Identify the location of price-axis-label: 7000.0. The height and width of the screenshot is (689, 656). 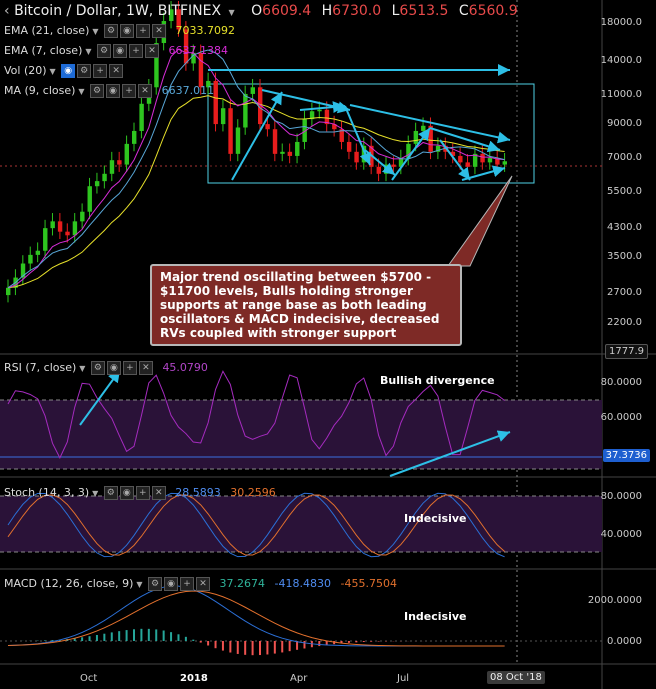
(624, 157).